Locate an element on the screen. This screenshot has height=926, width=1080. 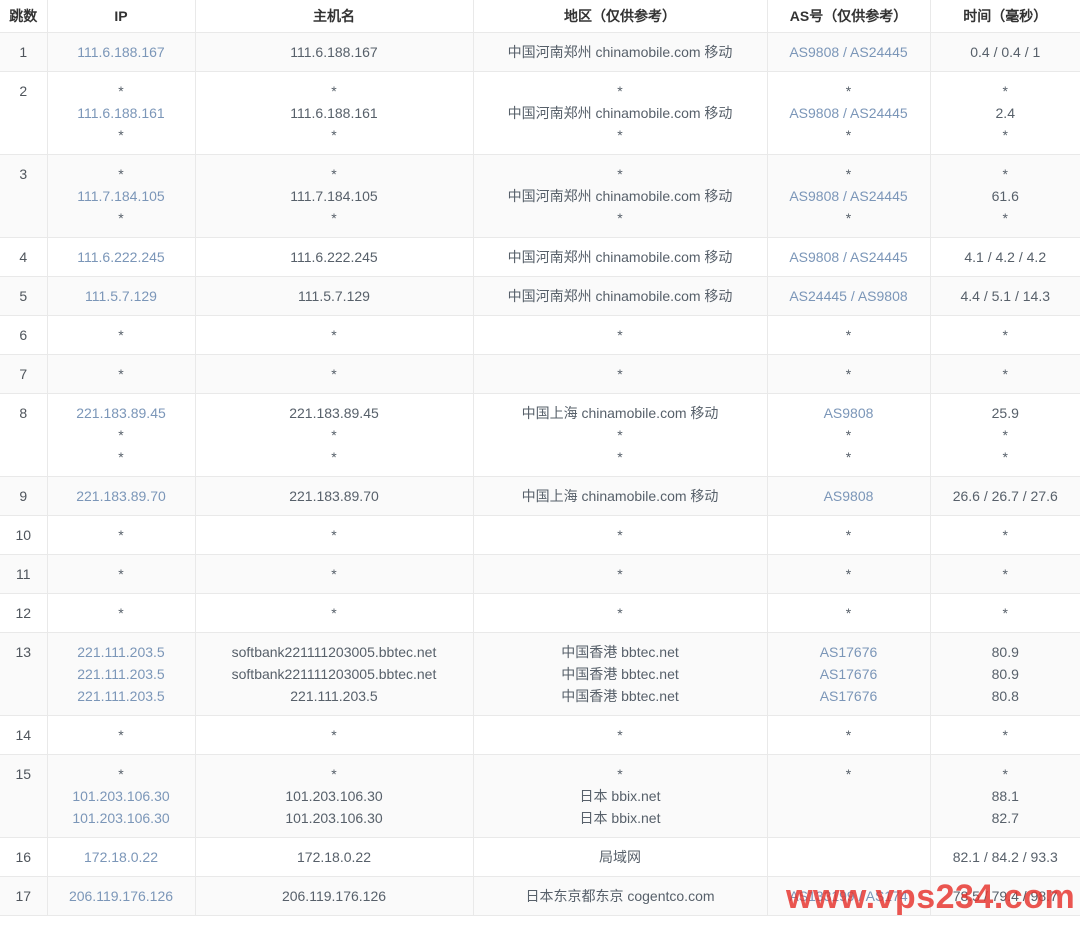
ip-link: 172.18.0.22 is located at coordinates (121, 857).